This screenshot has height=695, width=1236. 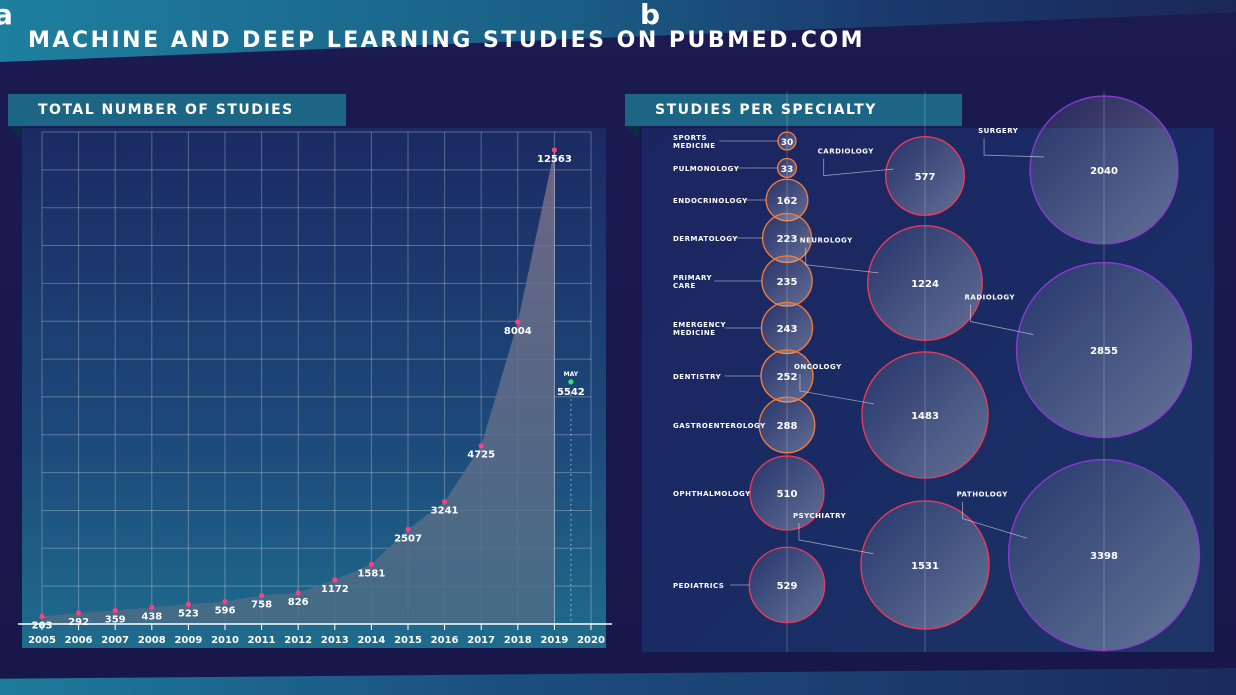 What do you see at coordinates (298, 602) in the screenshot?
I see `data-label: 826` at bounding box center [298, 602].